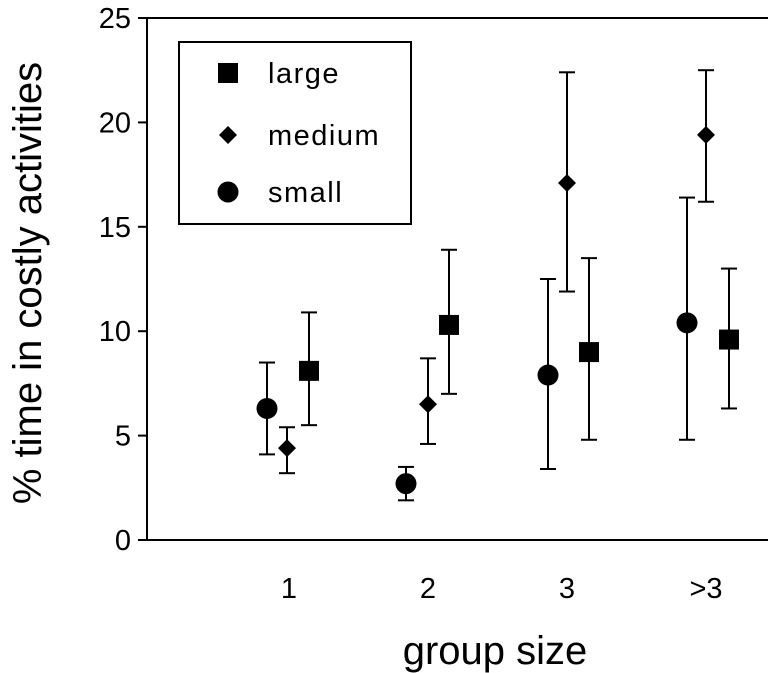 This screenshot has width=768, height=673. What do you see at coordinates (324, 136) in the screenshot?
I see `legend-label-medium: medium` at bounding box center [324, 136].